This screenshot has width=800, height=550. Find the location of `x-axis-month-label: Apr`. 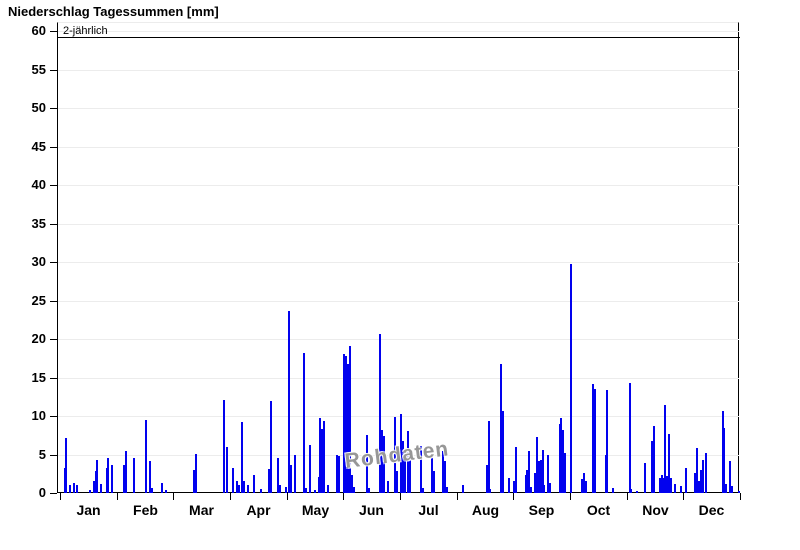

x-axis-month-label: Apr is located at coordinates (258, 510).